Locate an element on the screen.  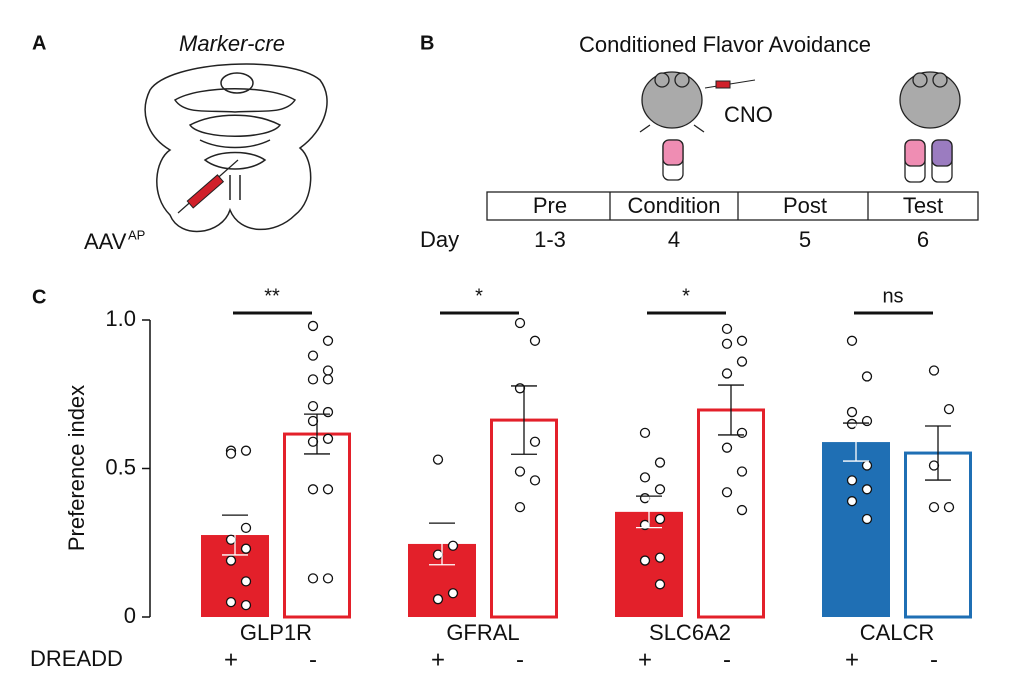
timeline is located at coordinates (732, 206).